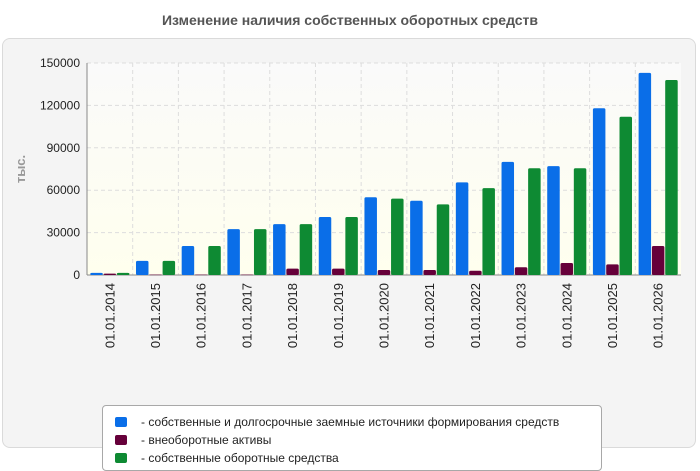  Describe the element at coordinates (60, 105) in the screenshot. I see `y-tick-label: 120000` at that location.